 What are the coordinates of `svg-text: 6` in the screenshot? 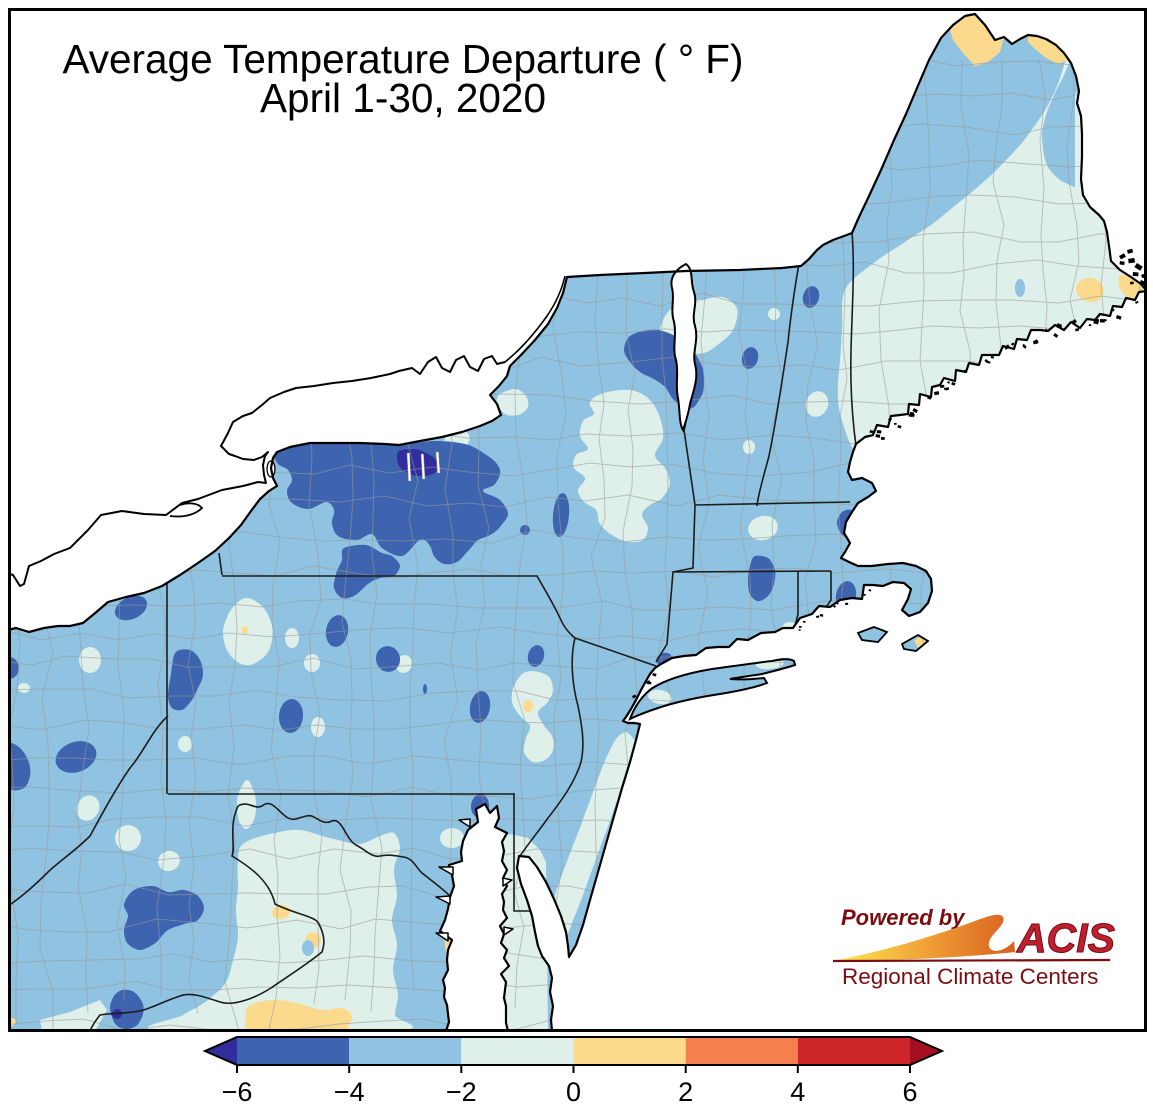 It's located at (909, 1092).